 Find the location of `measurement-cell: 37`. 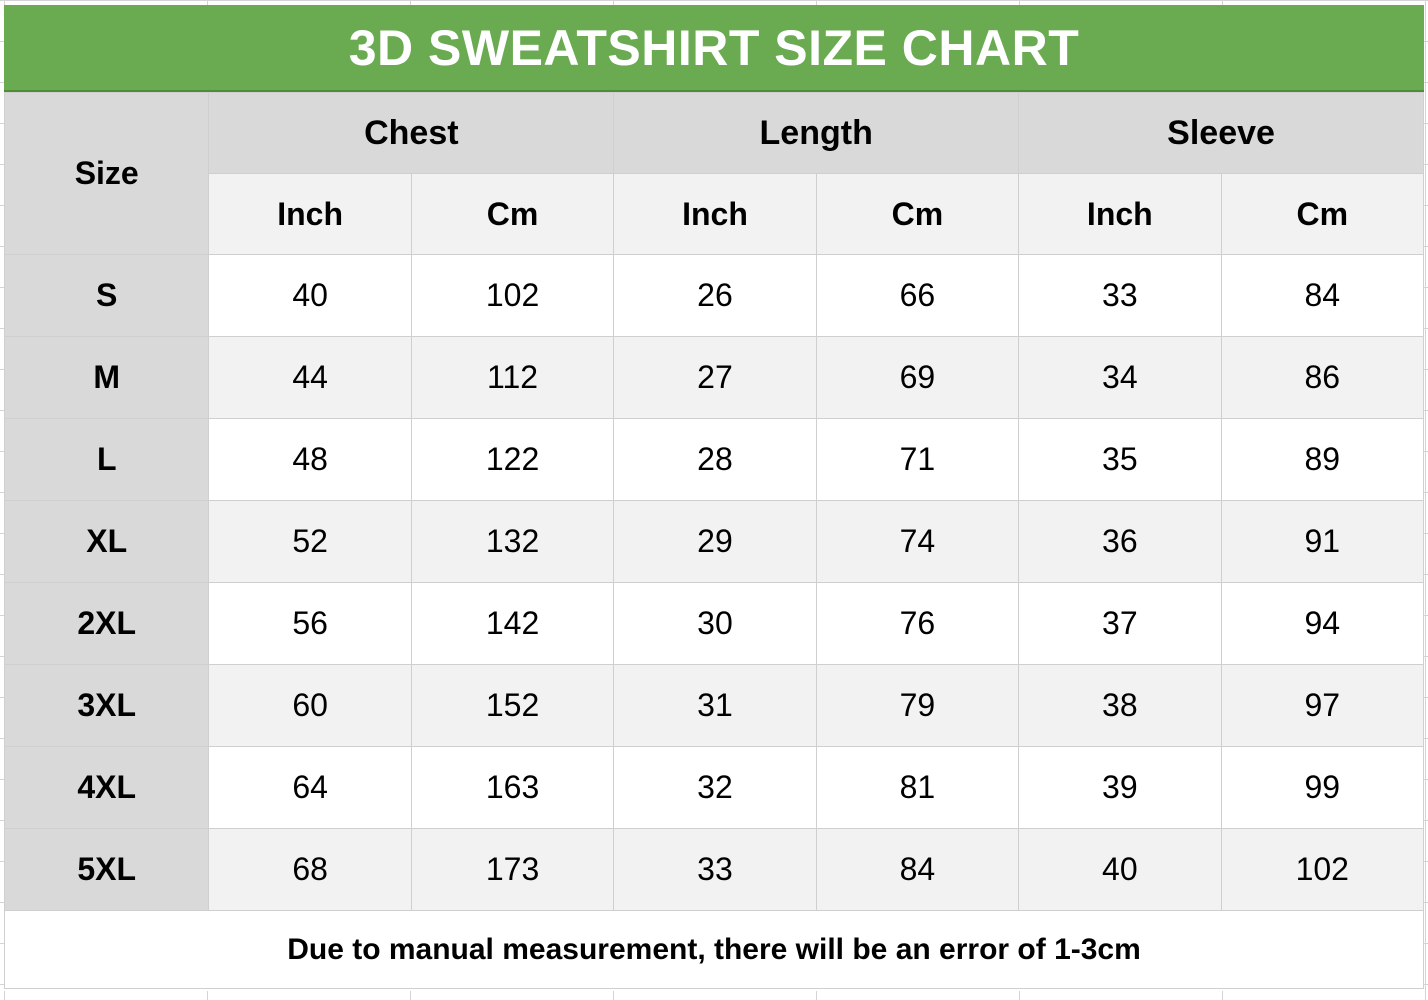

measurement-cell: 37 is located at coordinates (1120, 623).